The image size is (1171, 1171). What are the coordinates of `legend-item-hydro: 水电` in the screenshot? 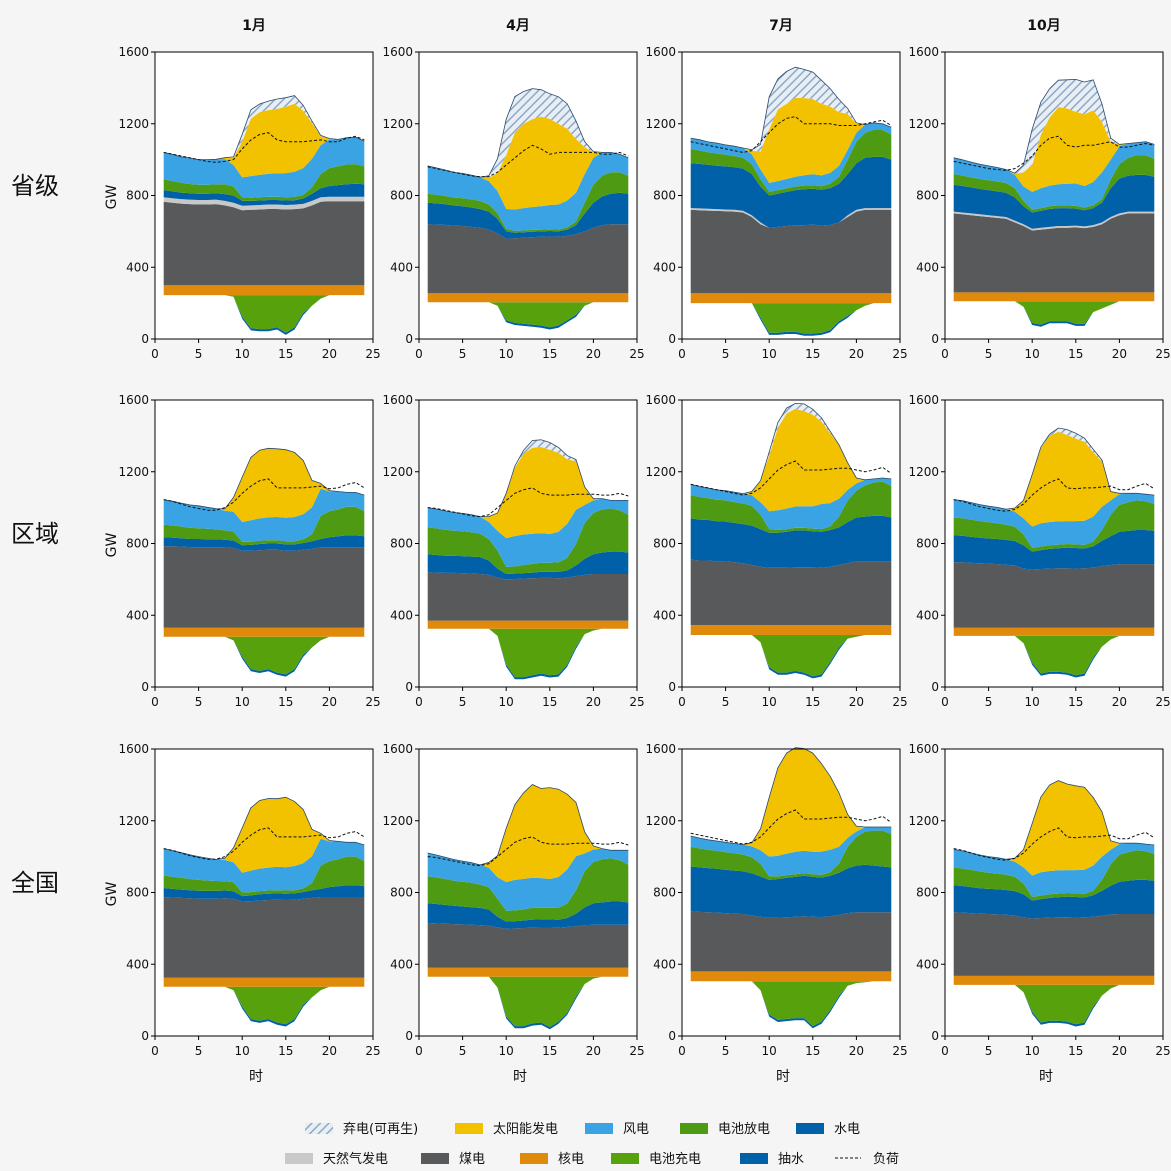 It's located at (828, 1129).